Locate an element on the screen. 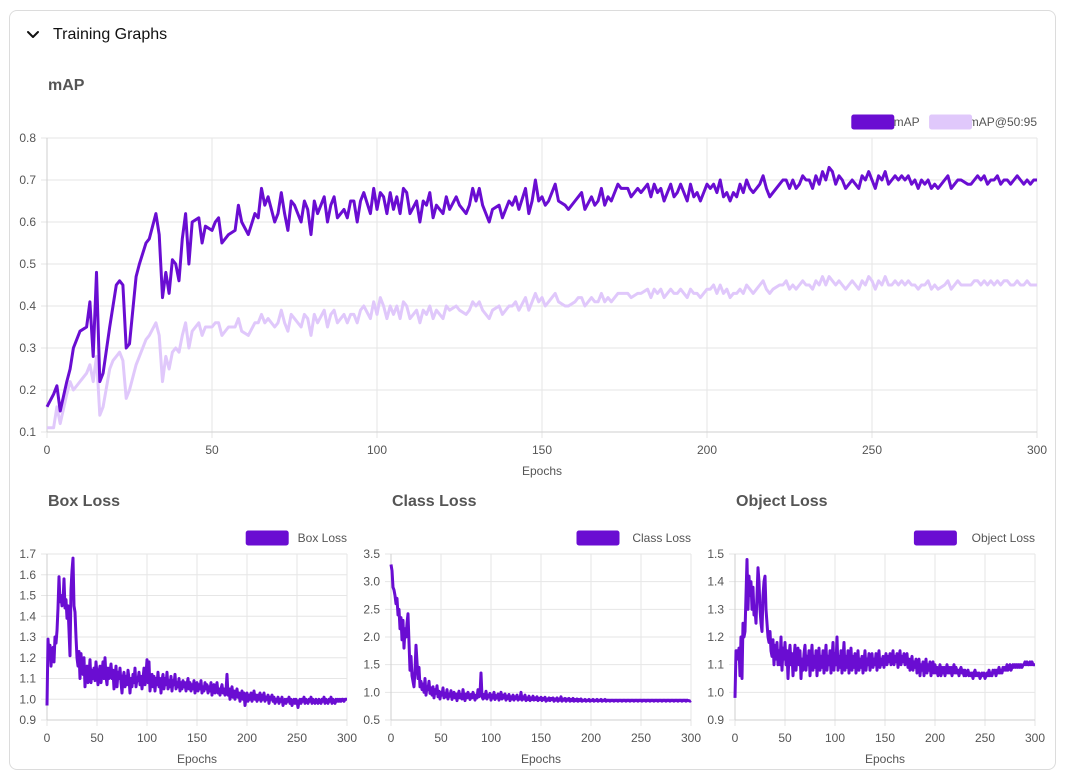  obj-legend-label: Object Loss is located at coordinates (1003, 538).